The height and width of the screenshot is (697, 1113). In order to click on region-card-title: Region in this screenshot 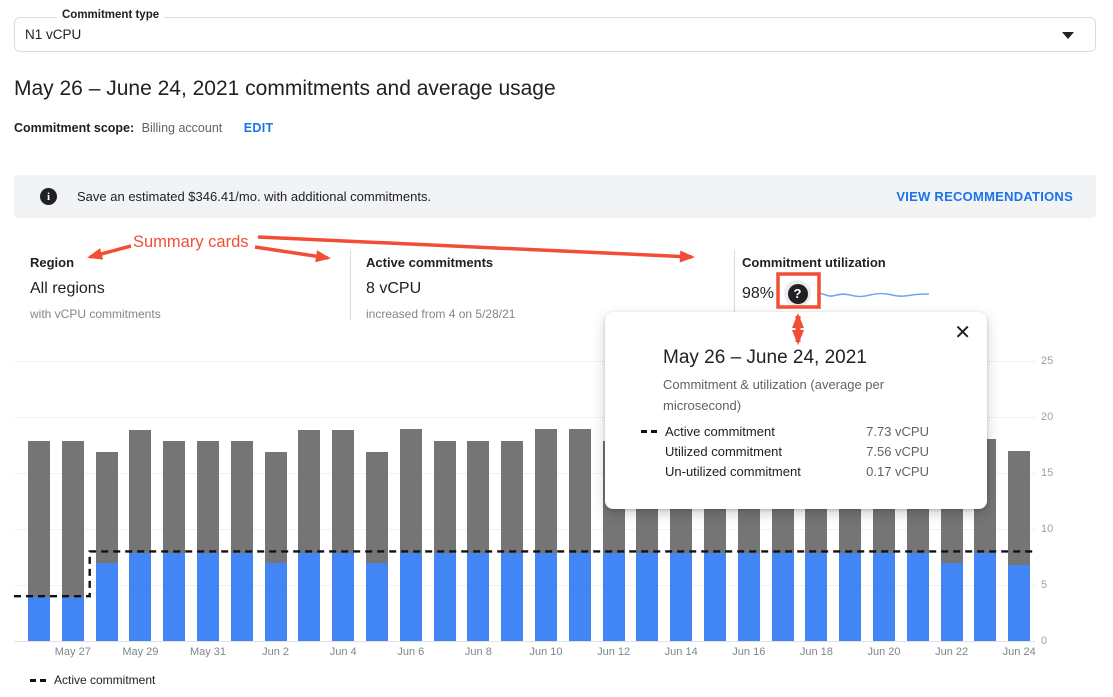, I will do `click(52, 262)`.